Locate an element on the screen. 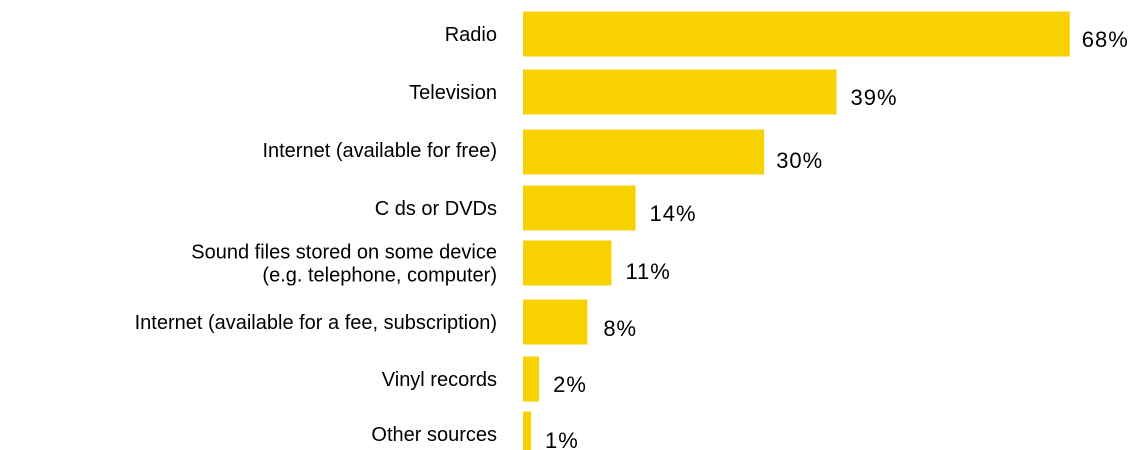 The height and width of the screenshot is (450, 1145). category-label-line: Other sources is located at coordinates (434, 435).